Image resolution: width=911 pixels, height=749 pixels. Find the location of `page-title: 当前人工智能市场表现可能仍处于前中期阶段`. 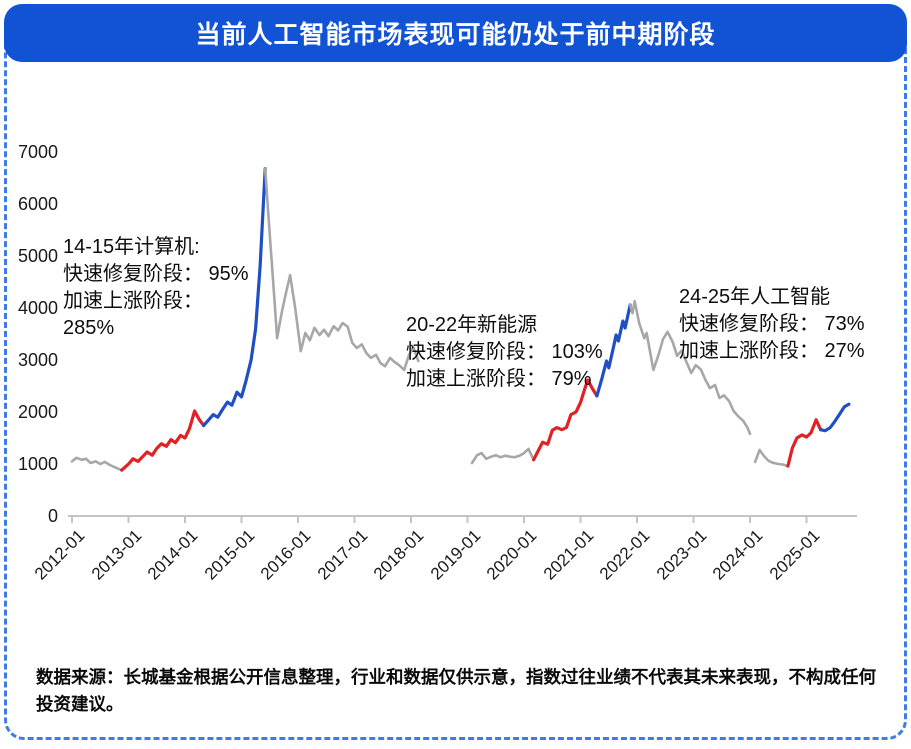

page-title: 当前人工智能市场表现可能仍处于前中期阶段 is located at coordinates (455, 35).